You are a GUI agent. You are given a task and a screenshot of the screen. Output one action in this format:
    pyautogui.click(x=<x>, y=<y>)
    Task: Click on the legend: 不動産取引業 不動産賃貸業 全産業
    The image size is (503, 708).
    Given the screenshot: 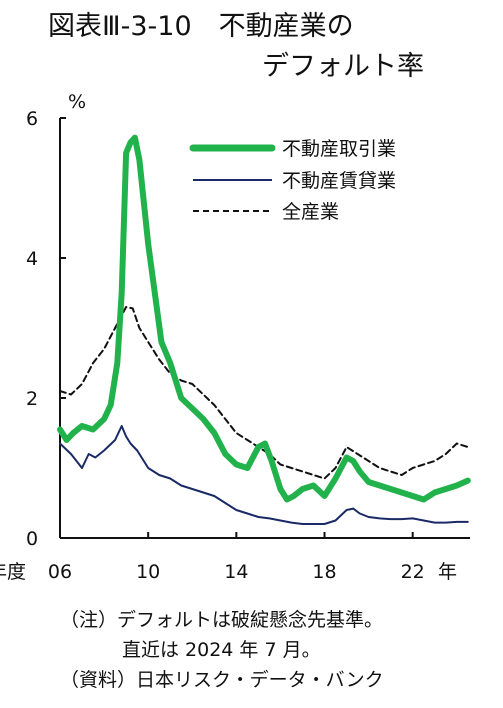 What is the action you would take?
    pyautogui.click(x=292, y=180)
    